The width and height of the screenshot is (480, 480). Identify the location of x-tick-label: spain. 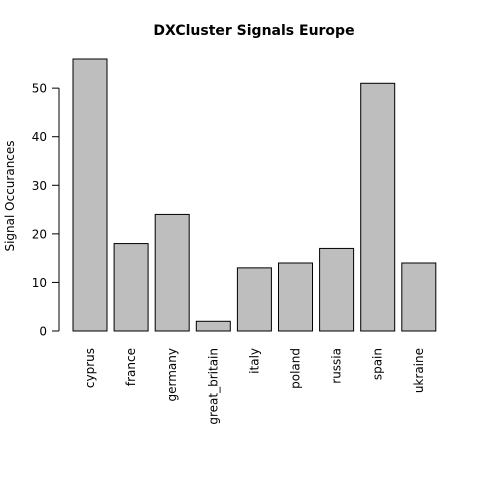
(378, 364).